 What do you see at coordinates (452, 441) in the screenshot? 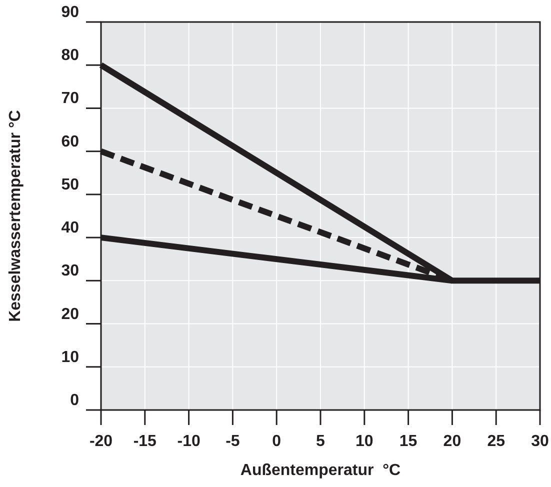
I see `x-tick-label: 20` at bounding box center [452, 441].